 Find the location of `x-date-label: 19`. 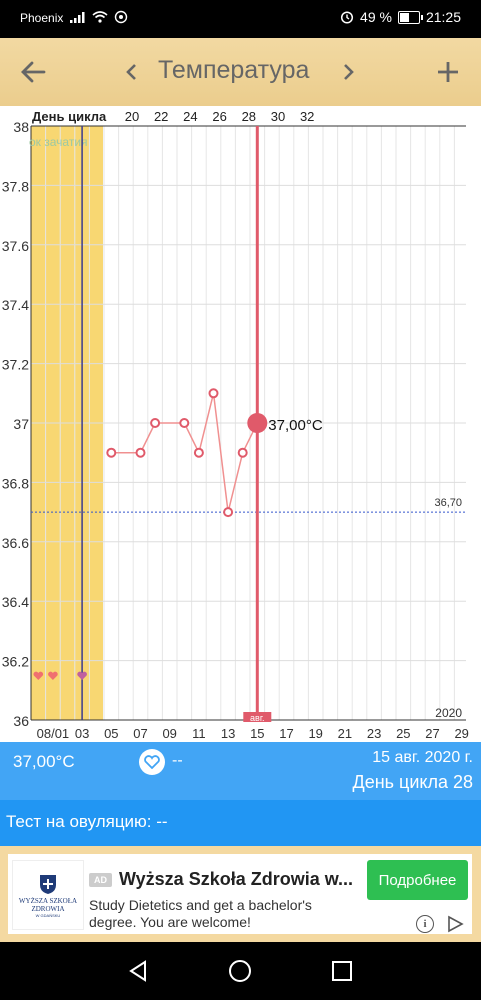

x-date-label: 19 is located at coordinates (315, 733).